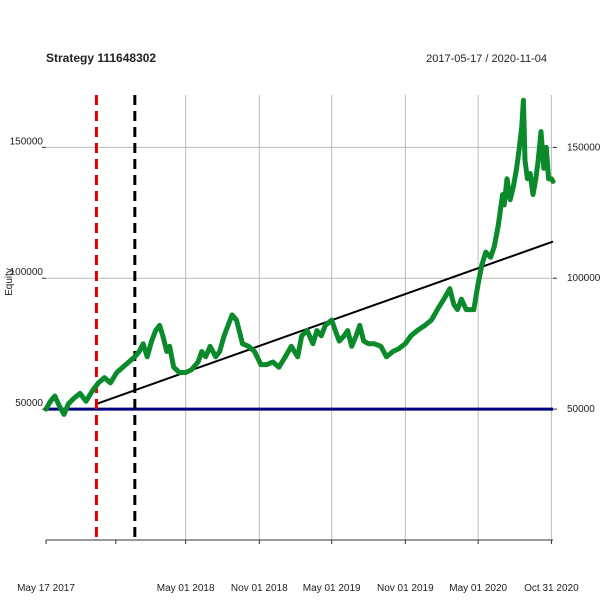 This screenshot has width=600, height=600. What do you see at coordinates (29, 403) in the screenshot?
I see `y-tick-label-left: 50000` at bounding box center [29, 403].